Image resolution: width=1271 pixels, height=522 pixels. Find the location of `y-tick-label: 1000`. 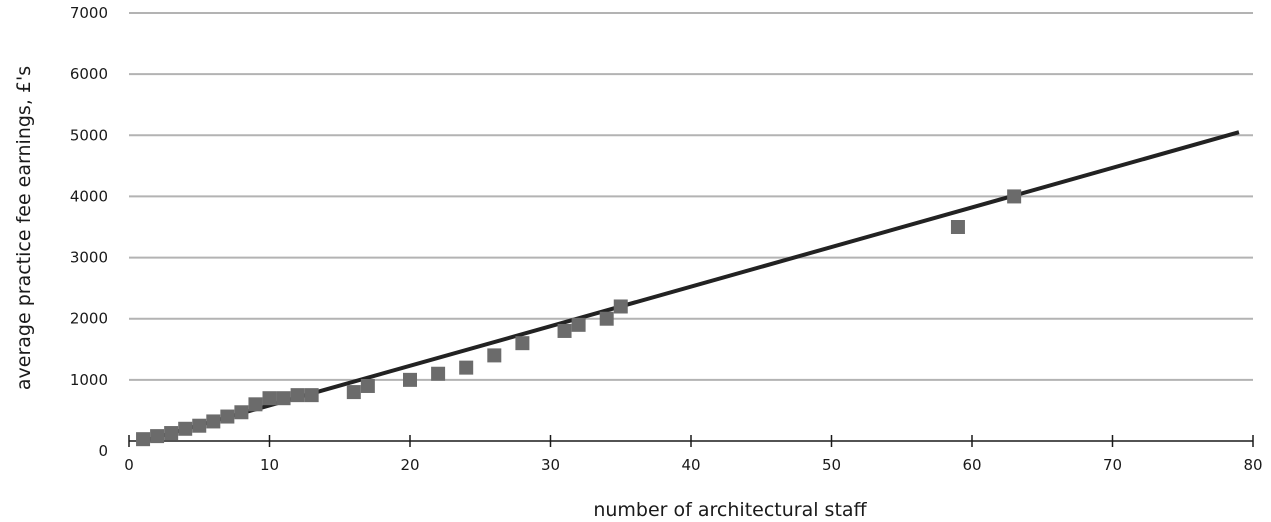

y-tick-label: 1000 is located at coordinates (89, 380).